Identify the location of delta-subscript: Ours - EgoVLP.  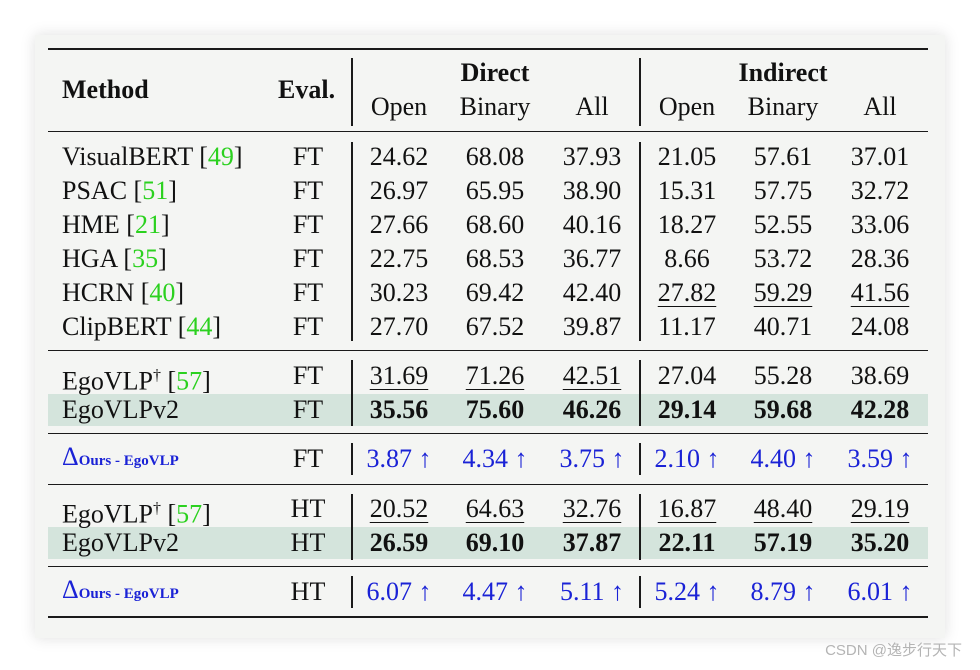
(128, 461).